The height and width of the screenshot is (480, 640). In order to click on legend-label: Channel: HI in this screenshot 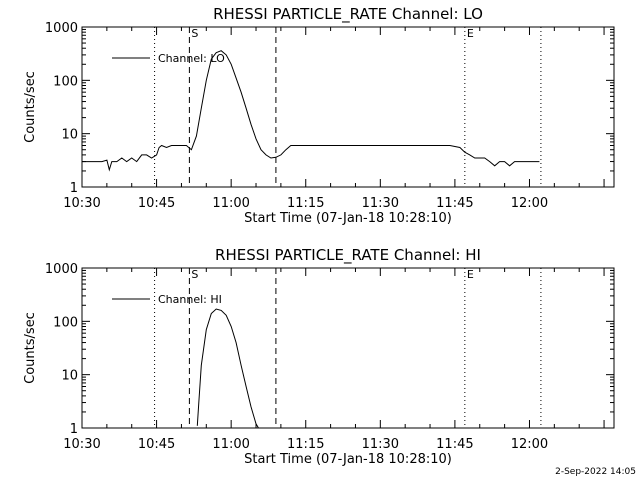, I will do `click(190, 299)`.